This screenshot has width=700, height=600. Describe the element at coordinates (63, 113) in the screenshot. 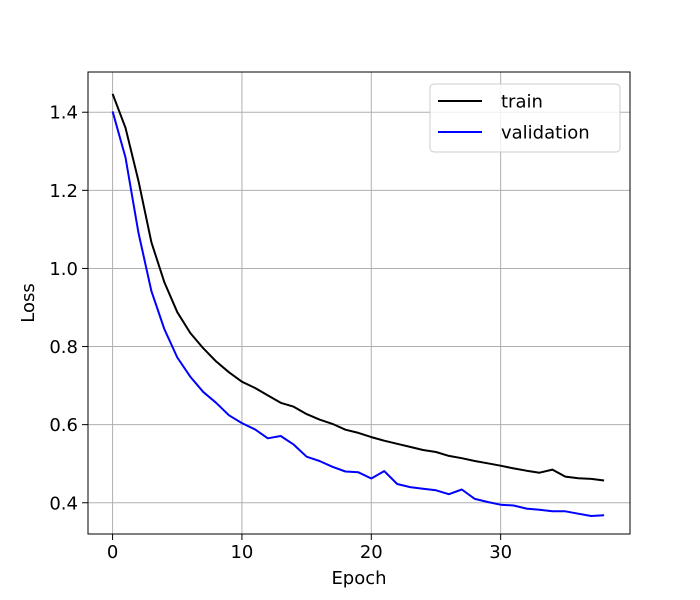

I see `y-tick-label: 1.4` at that location.